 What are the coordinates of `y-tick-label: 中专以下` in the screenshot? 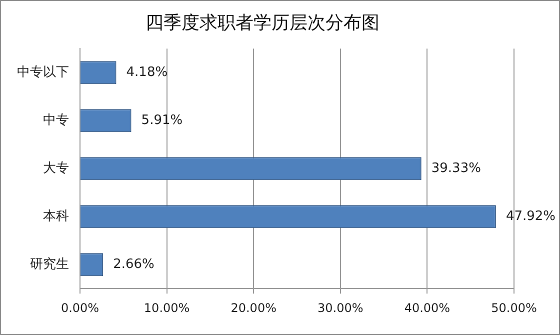 It's located at (43, 72).